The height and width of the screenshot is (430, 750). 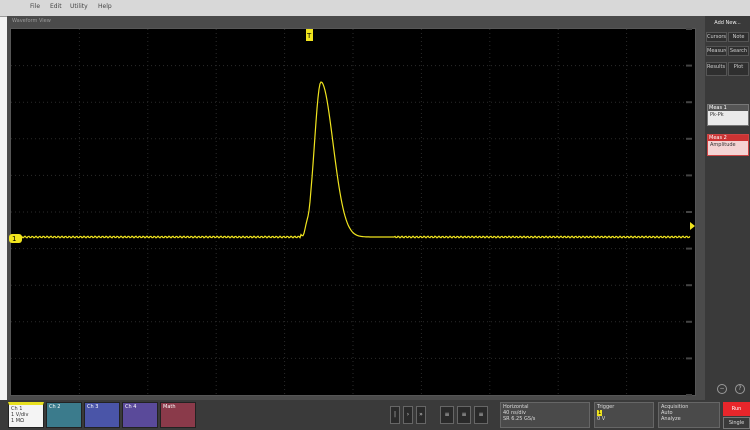 I want to click on zoom-icon: −, so click(x=722, y=389).